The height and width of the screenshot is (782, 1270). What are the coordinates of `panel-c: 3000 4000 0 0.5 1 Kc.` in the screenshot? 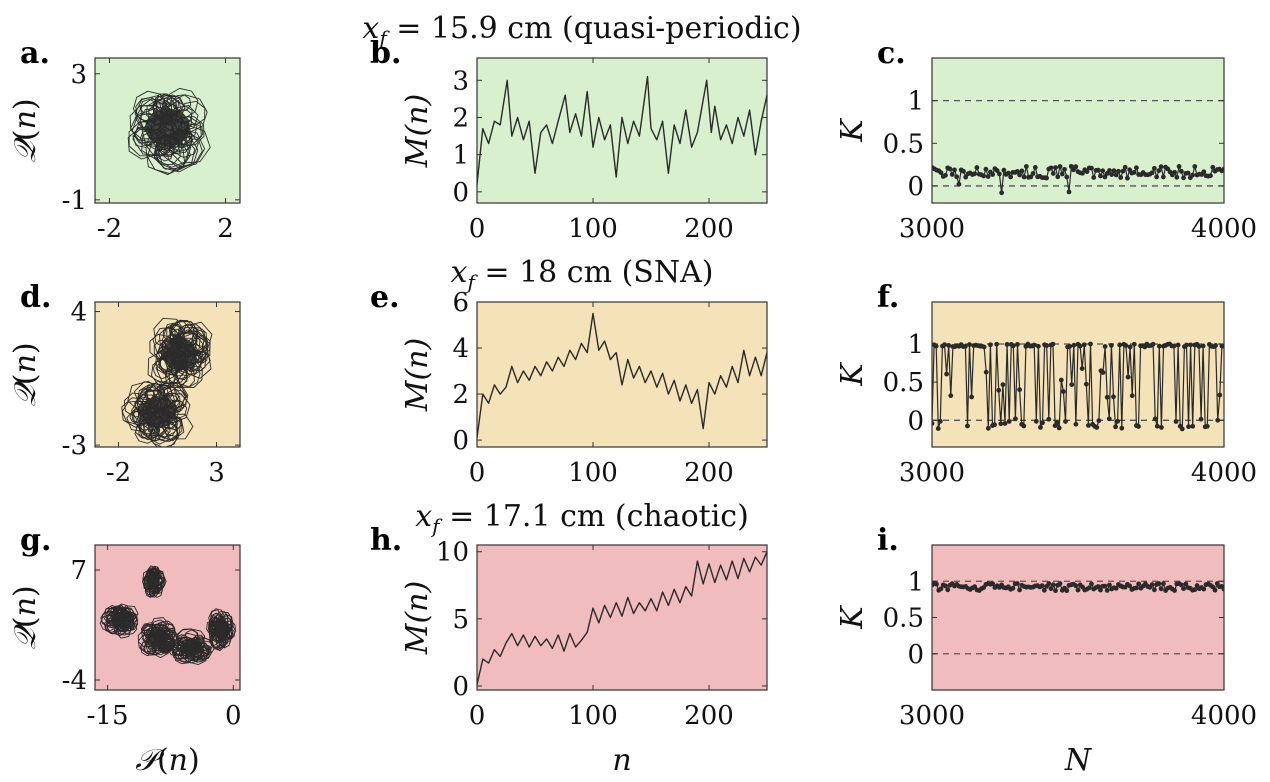 It's located at (1046, 140).